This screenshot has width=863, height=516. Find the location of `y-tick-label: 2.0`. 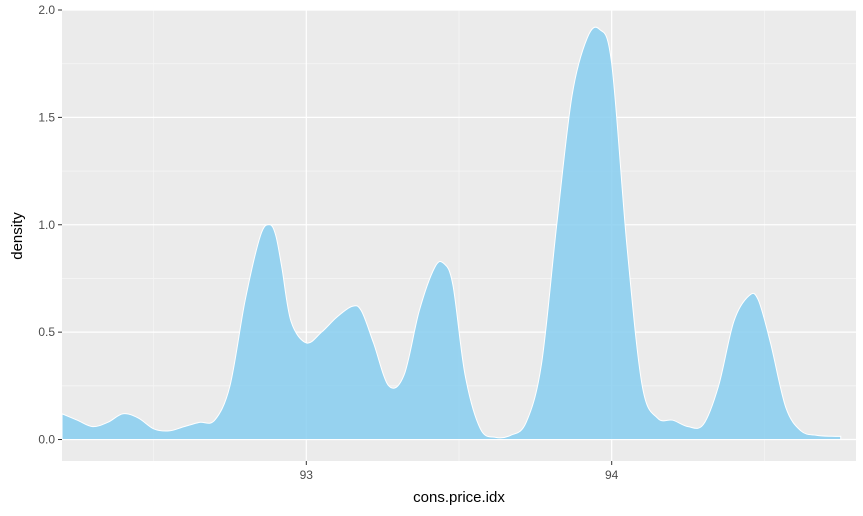

y-tick-label: 2.0 is located at coordinates (46, 10).